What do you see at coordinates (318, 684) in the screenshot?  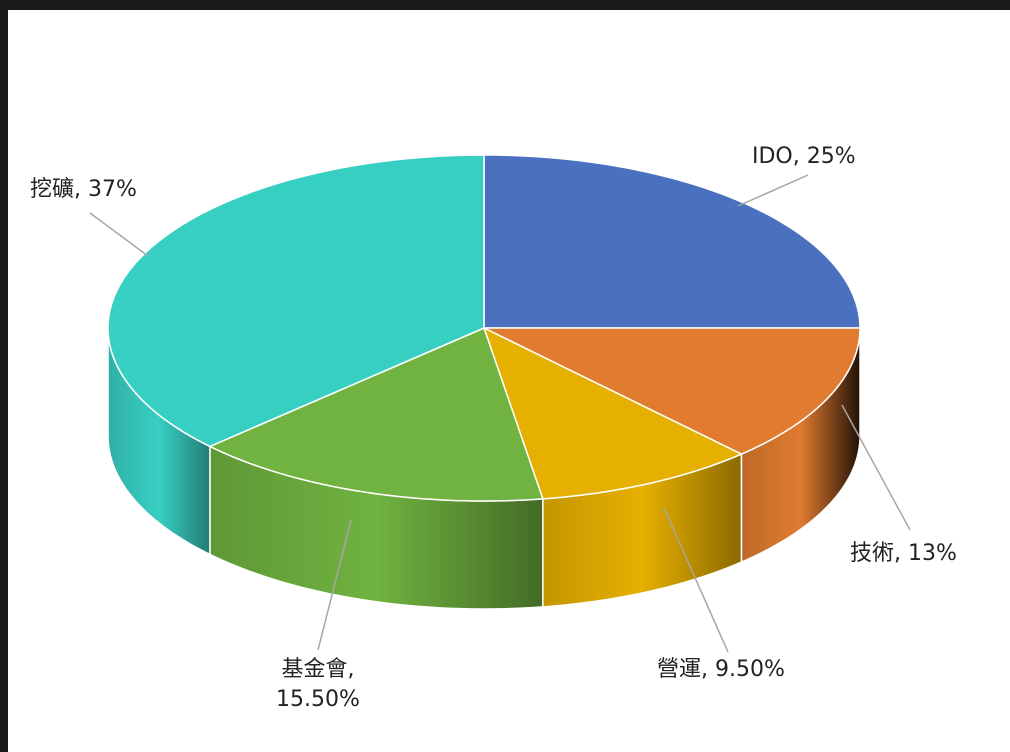 I see `data-label: 基金會, 15.50%` at bounding box center [318, 684].